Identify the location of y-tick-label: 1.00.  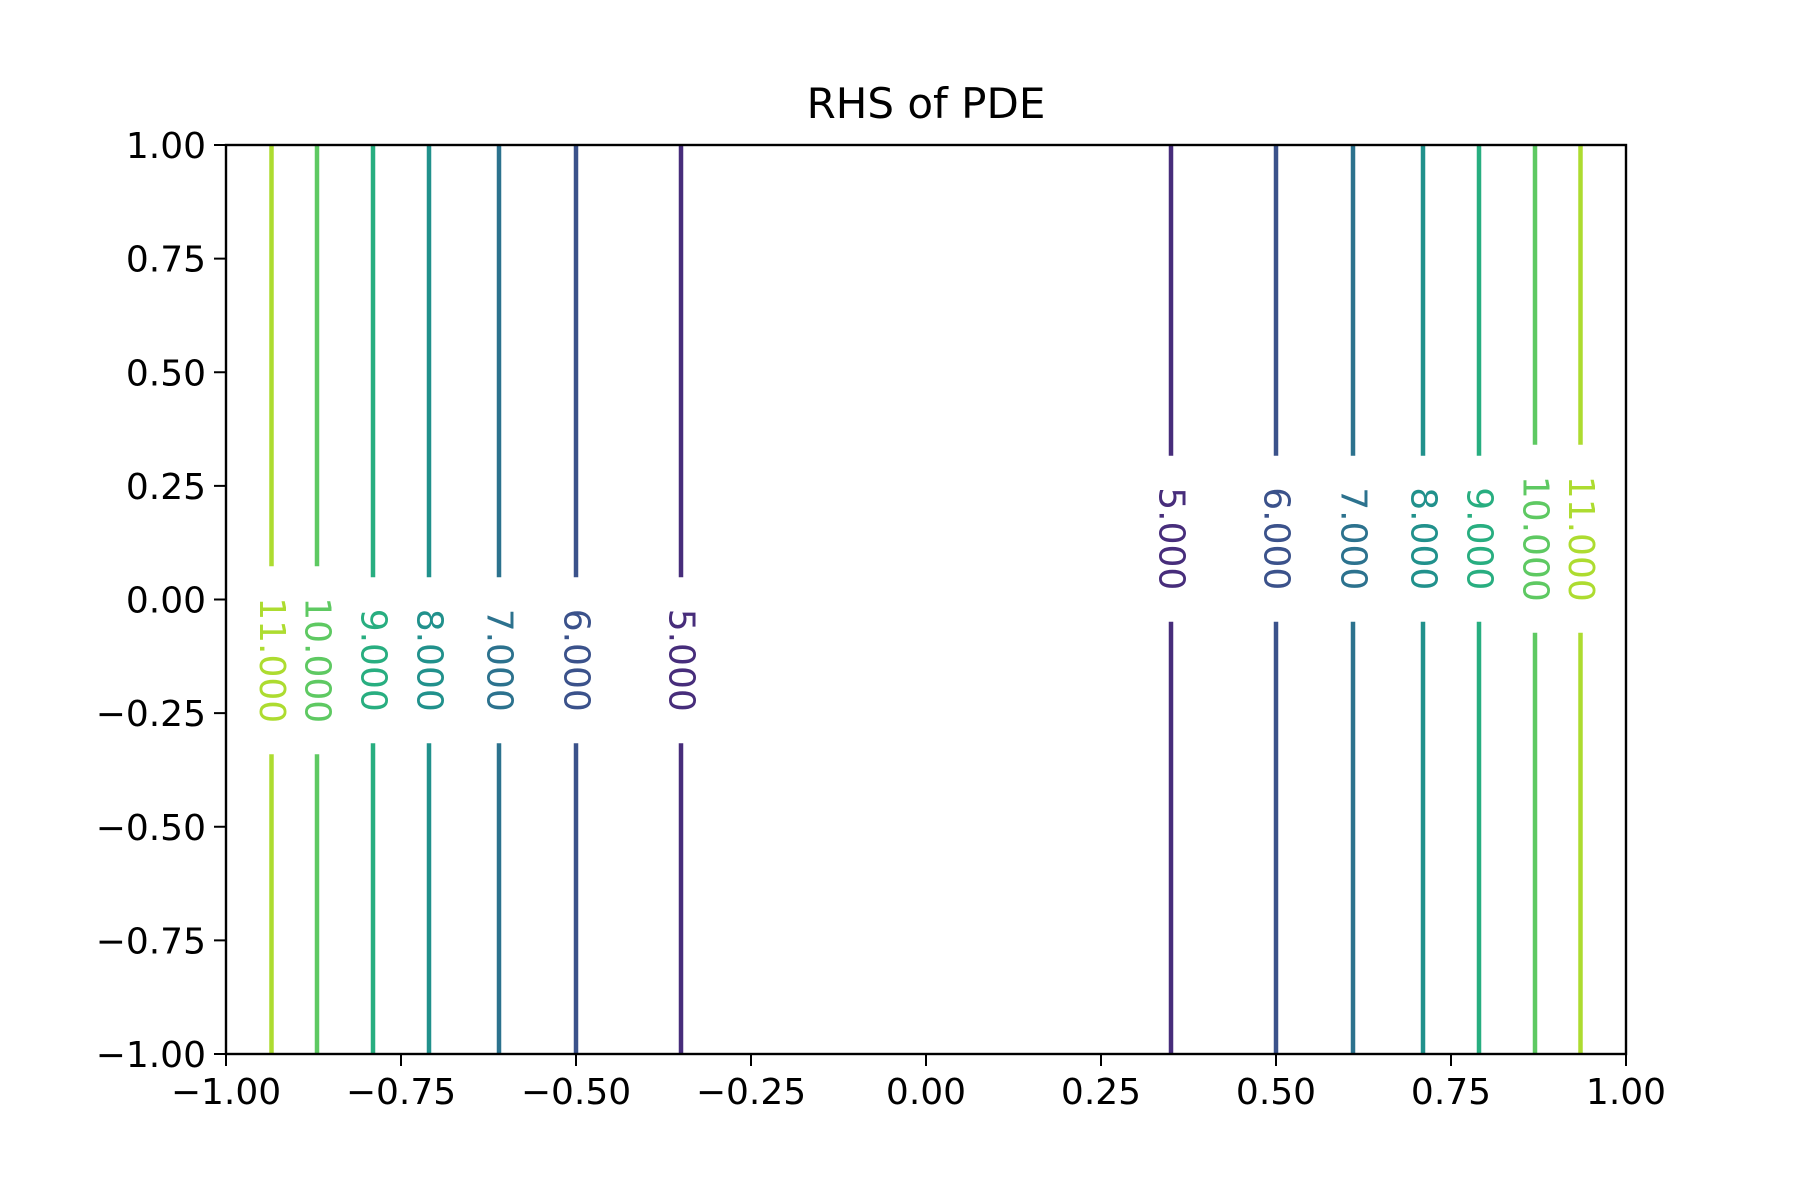
(166, 146).